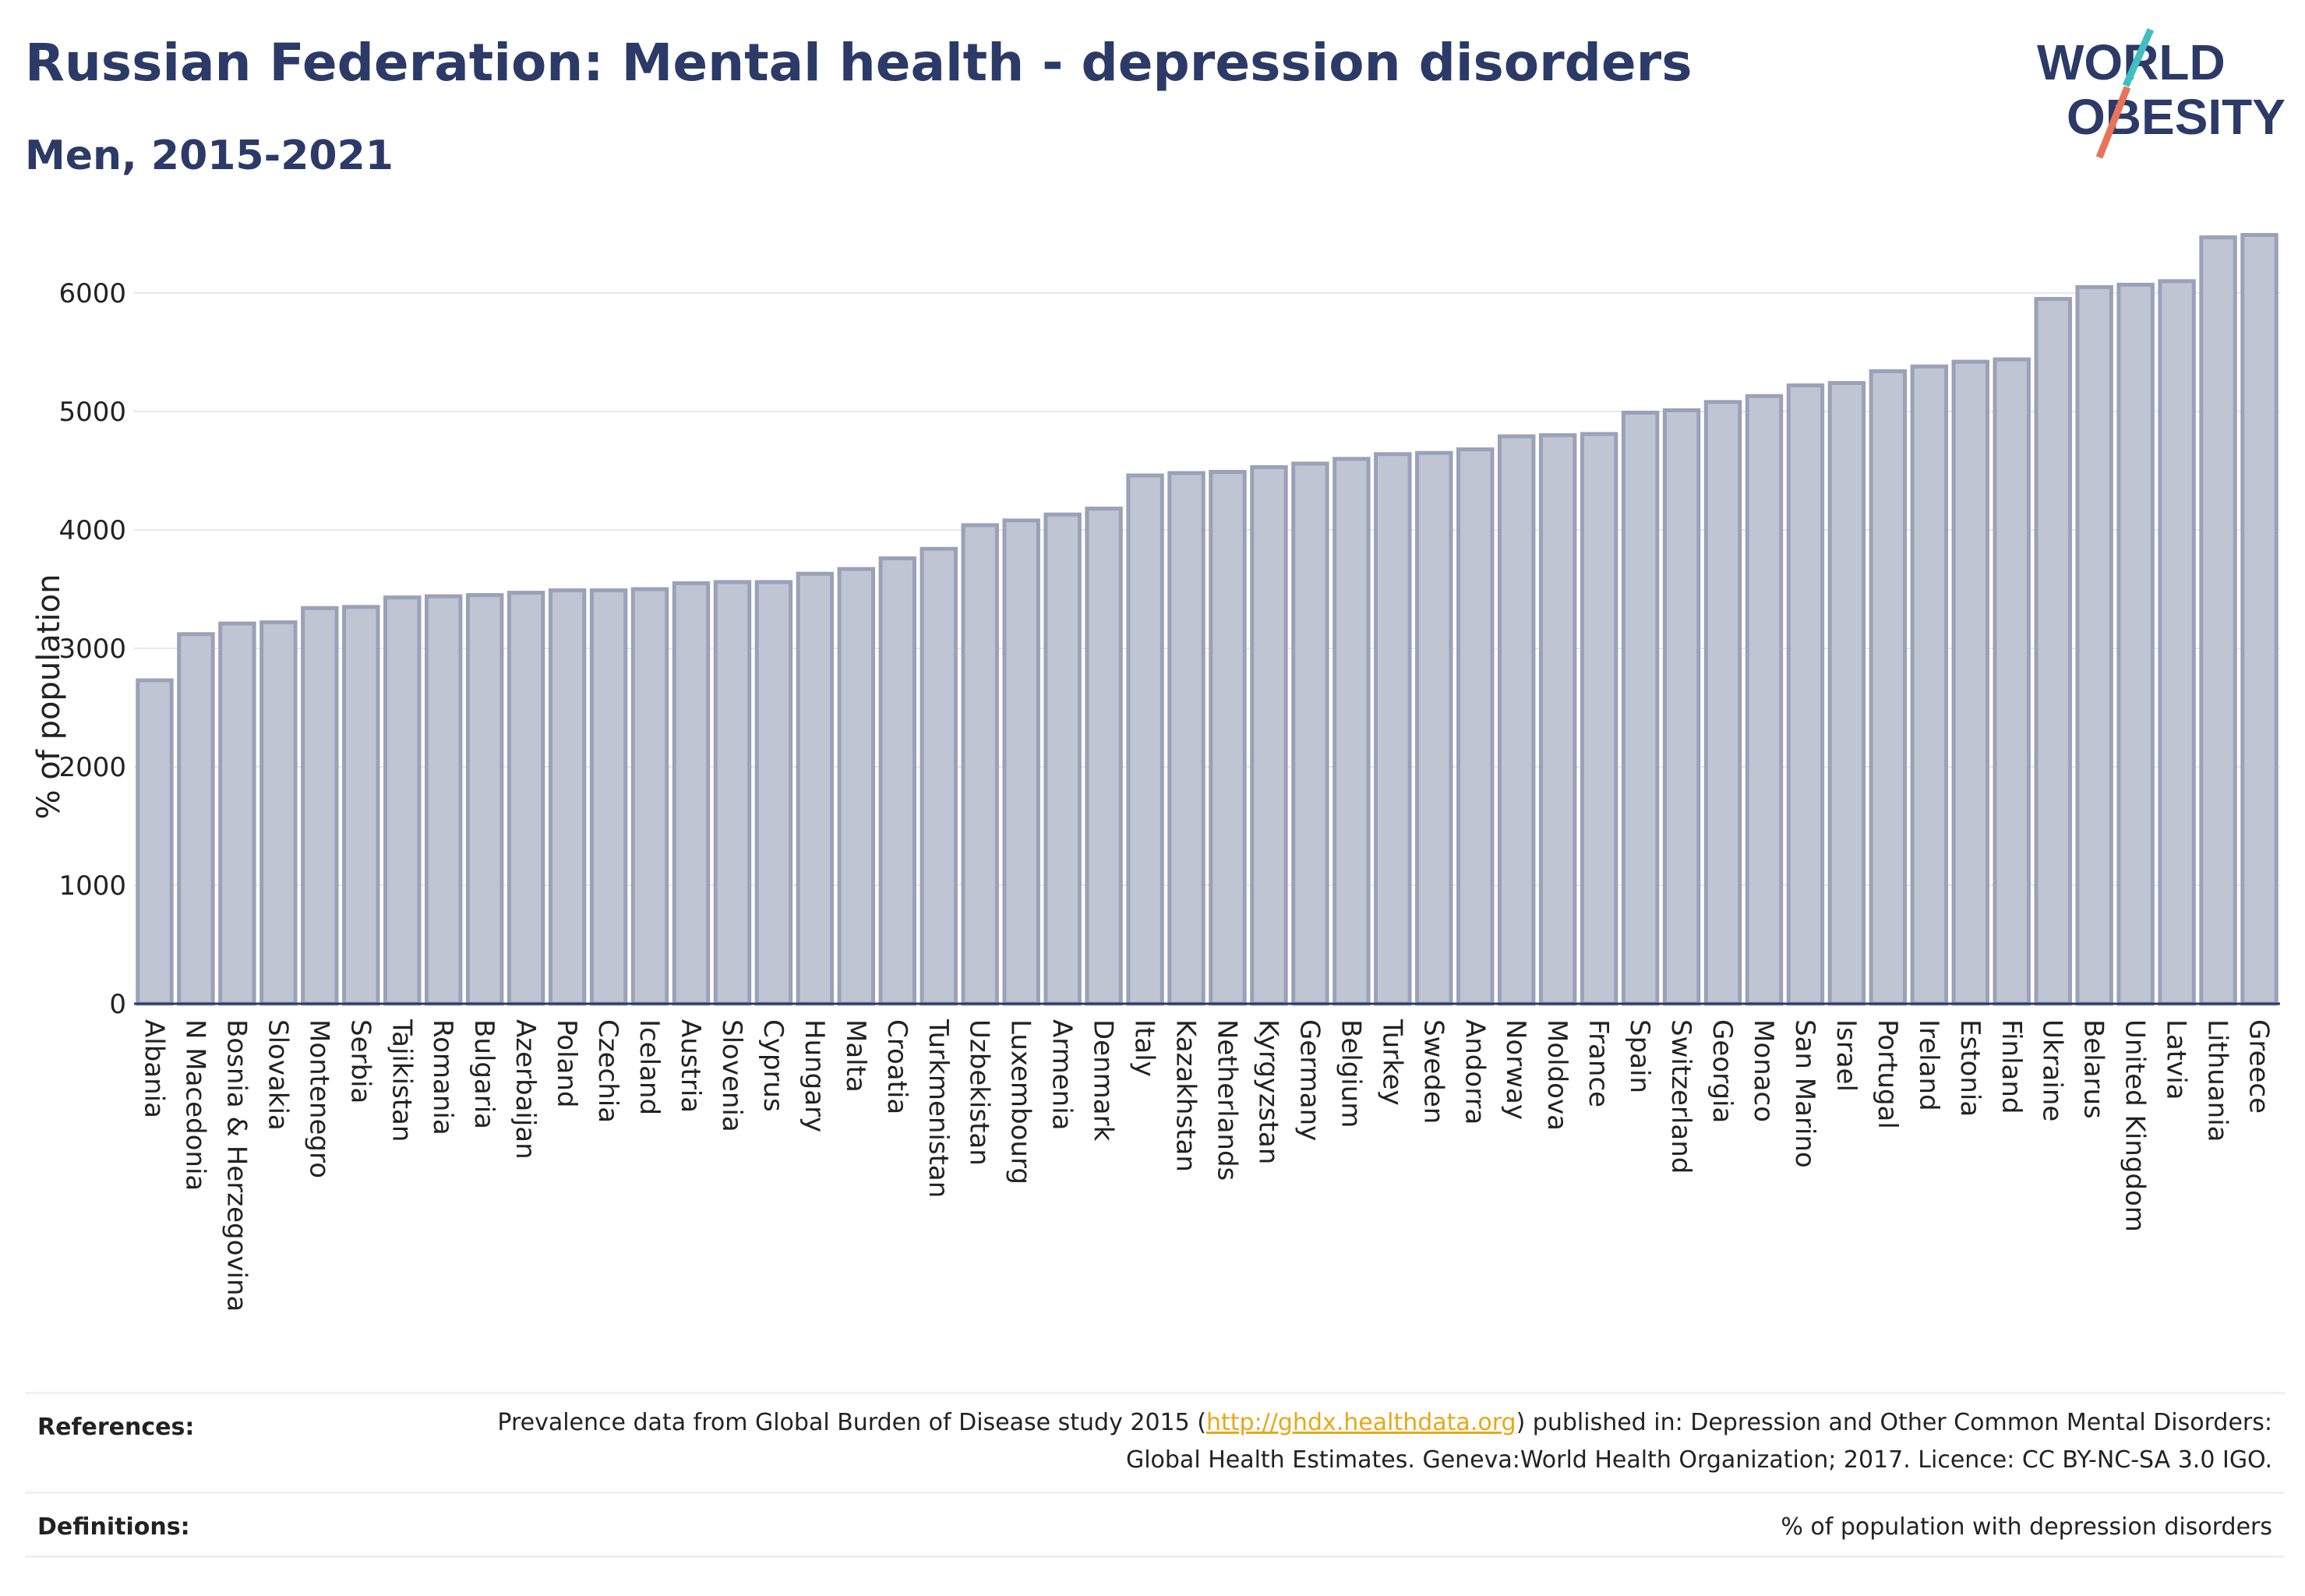 This screenshot has height=1596, width=2305. Describe the element at coordinates (1846, 693) in the screenshot. I see `bar-israel` at that location.